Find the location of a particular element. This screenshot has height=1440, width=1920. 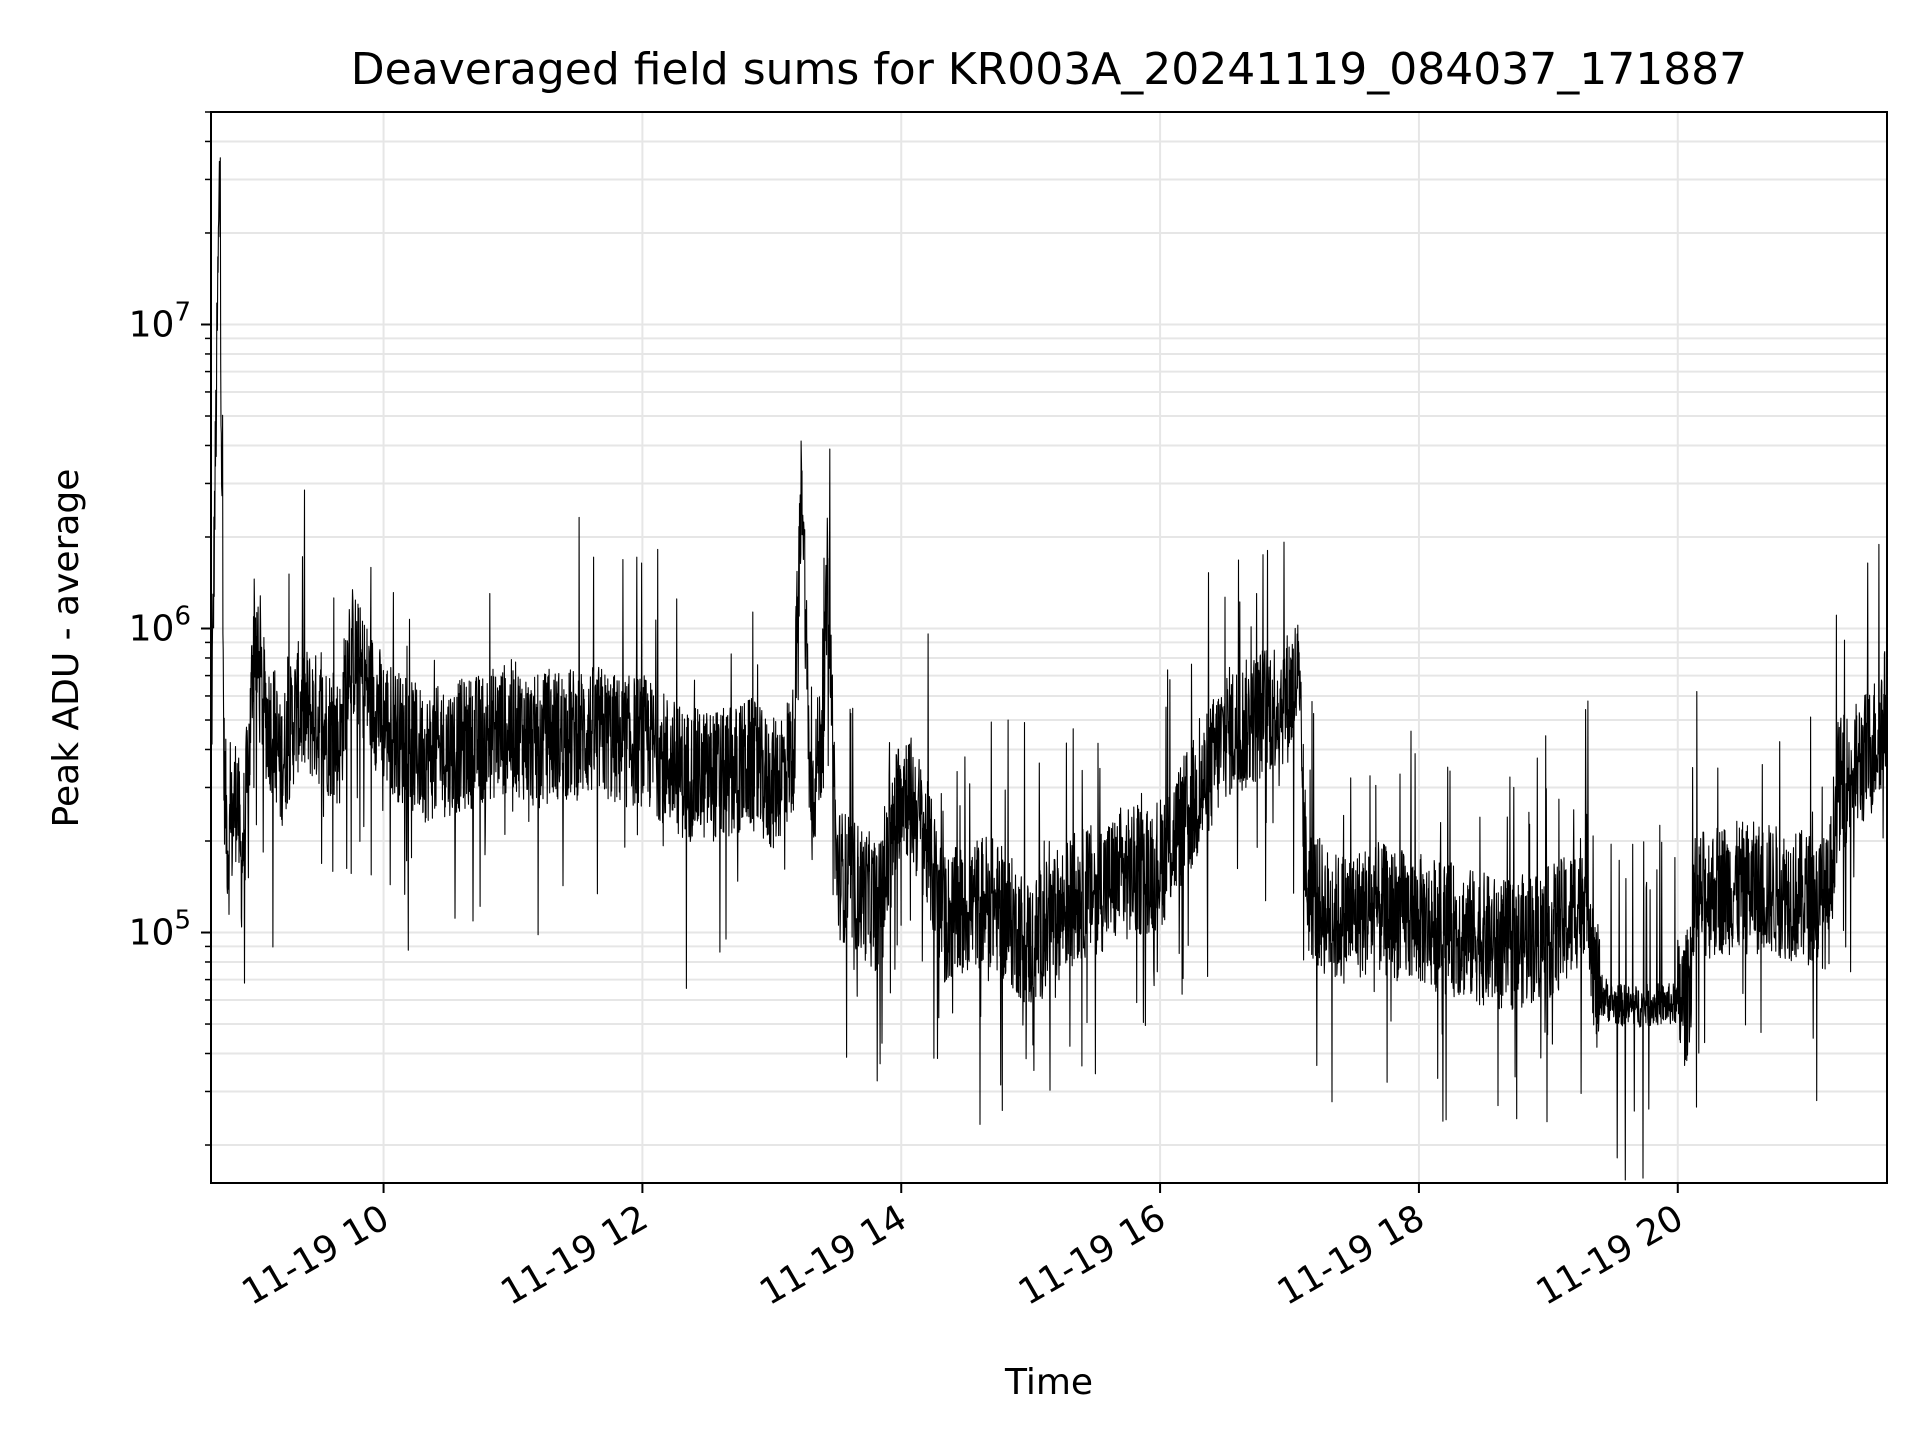

y-tick-label: 10⁷ is located at coordinates (160, 321).